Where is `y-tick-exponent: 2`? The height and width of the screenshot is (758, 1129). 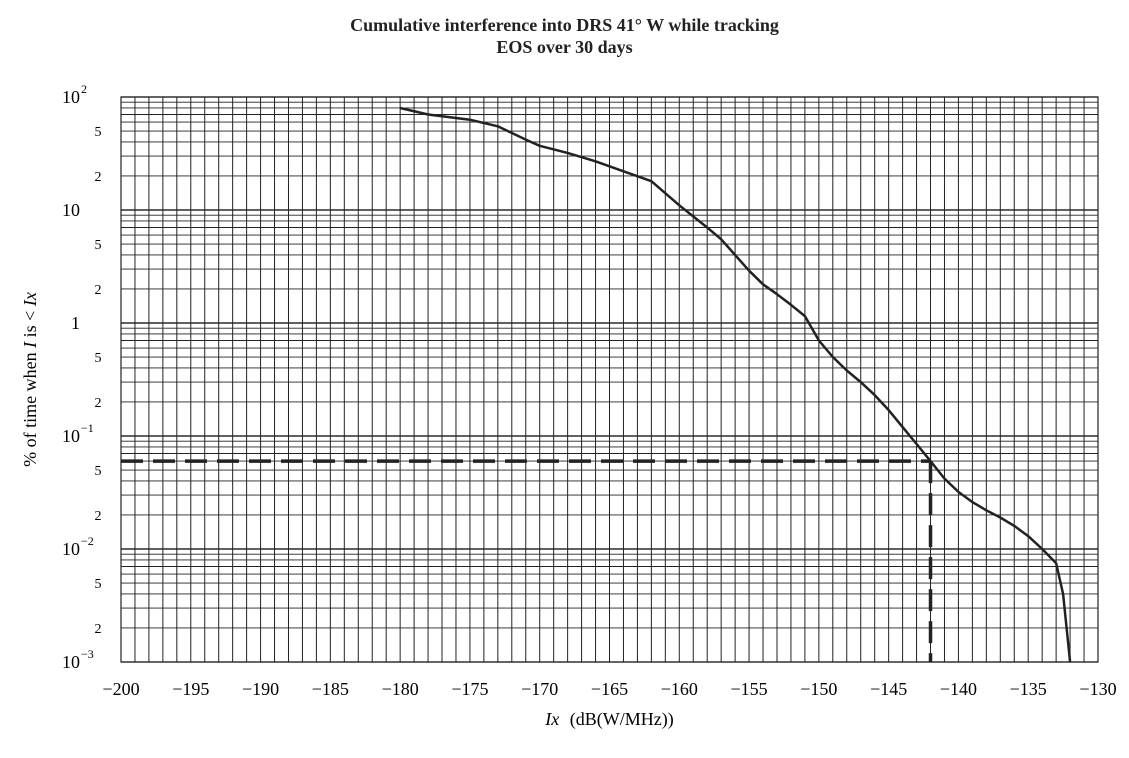 y-tick-exponent: 2 is located at coordinates (84, 89).